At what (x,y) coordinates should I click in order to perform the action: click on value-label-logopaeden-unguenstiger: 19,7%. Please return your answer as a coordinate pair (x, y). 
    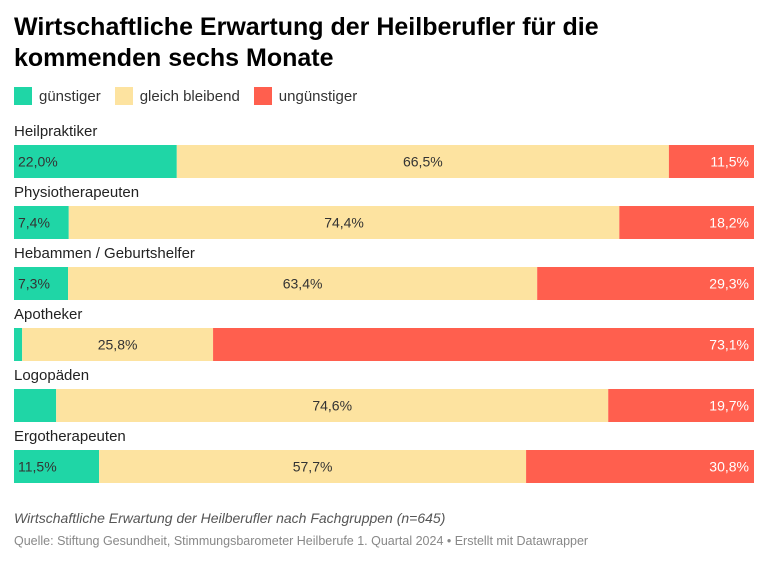
    Looking at the image, I should click on (729, 406).